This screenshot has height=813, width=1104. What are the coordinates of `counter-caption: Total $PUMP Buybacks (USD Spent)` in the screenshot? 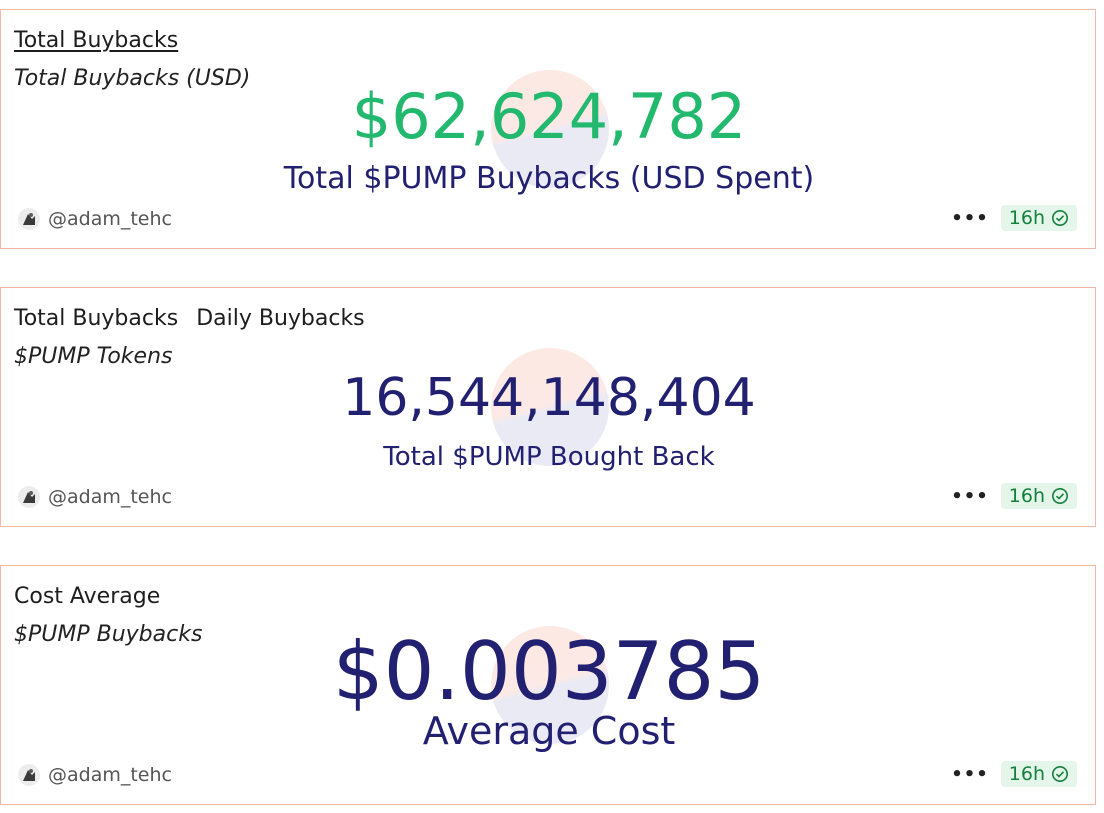 It's located at (549, 178).